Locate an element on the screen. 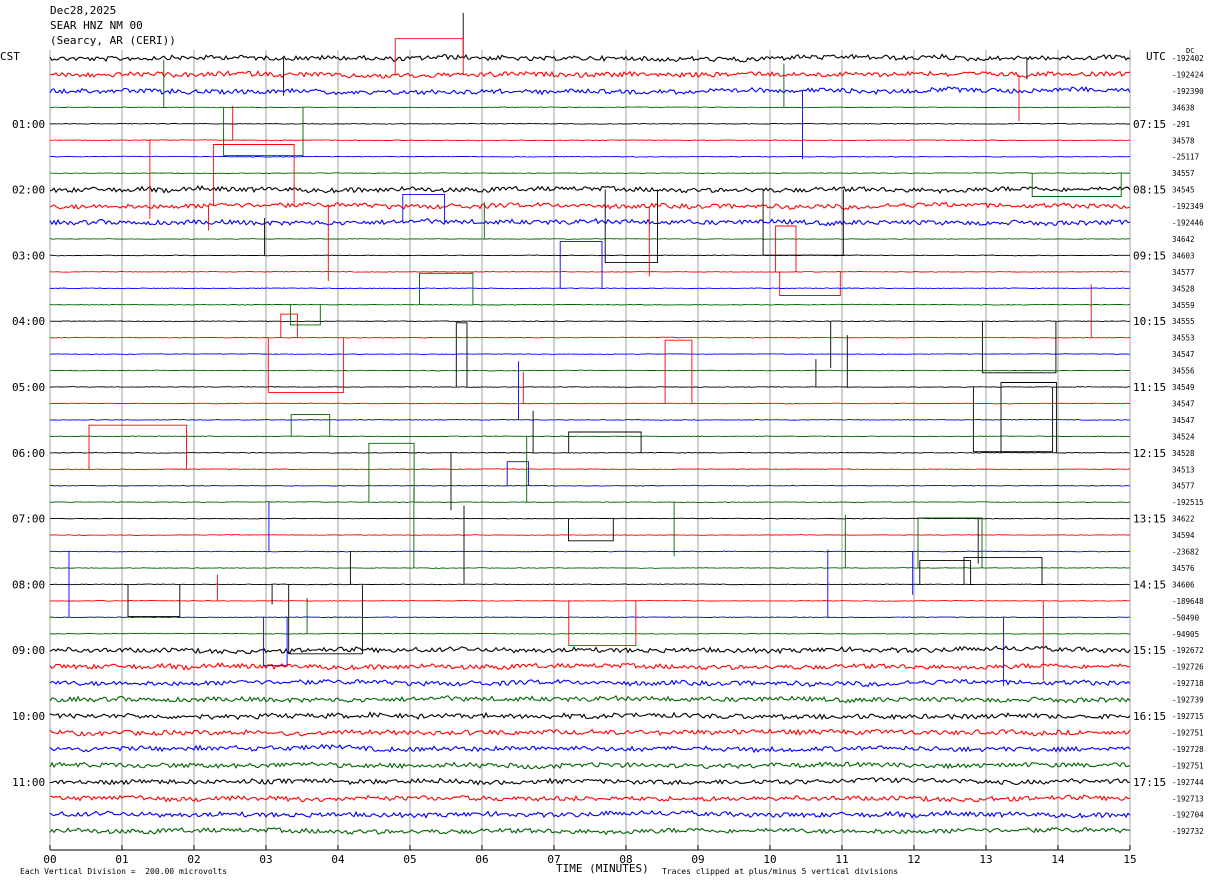 The image size is (1210, 886). x-tick-label-12: 12 is located at coordinates (913, 859).